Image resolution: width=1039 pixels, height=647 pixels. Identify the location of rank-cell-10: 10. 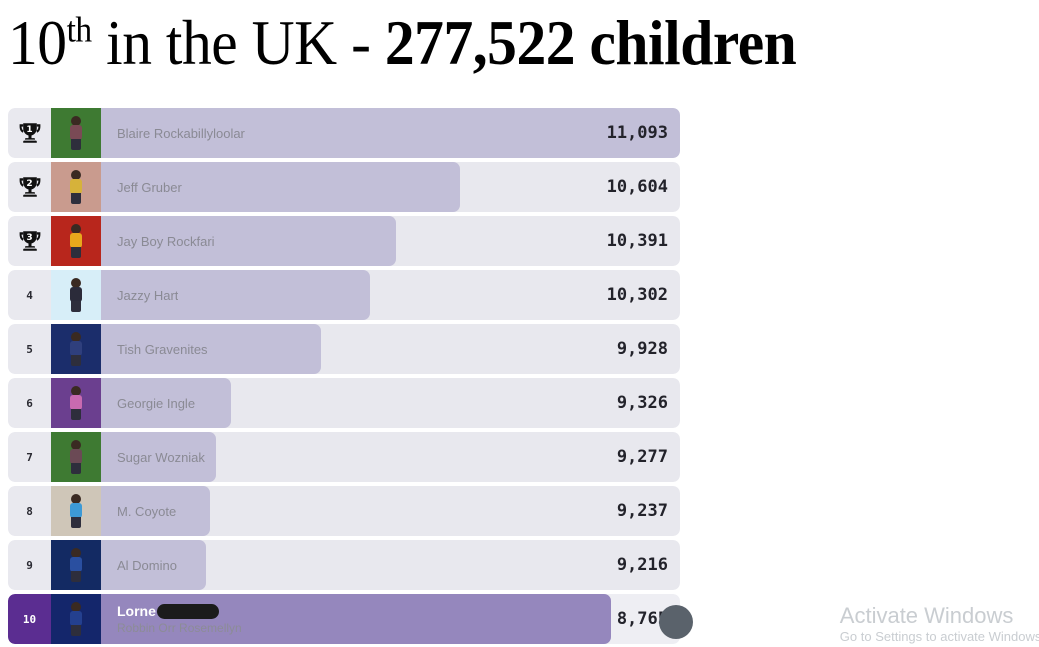
(29, 619).